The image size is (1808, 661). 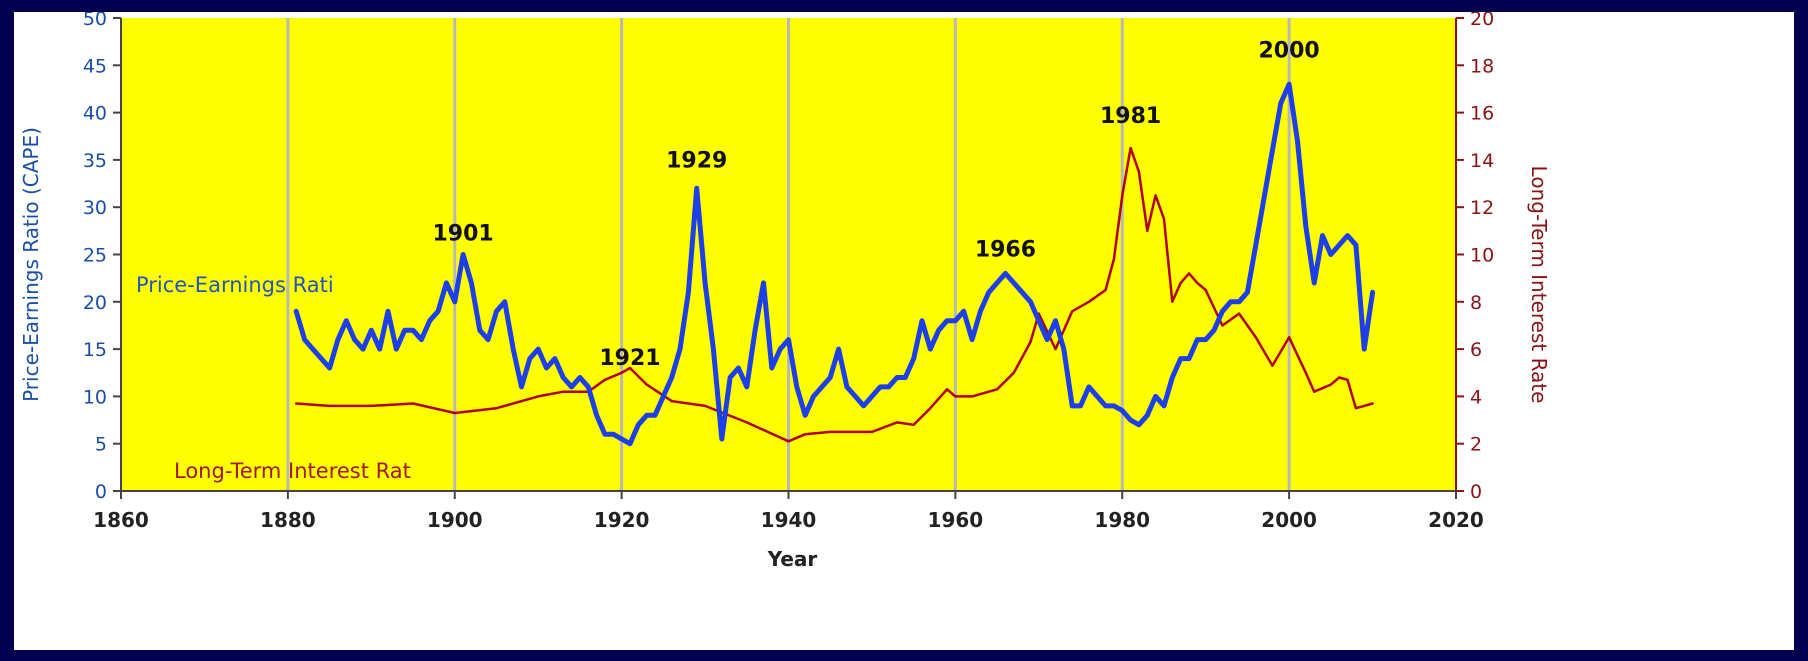 I want to click on annotation-2000: 2000, so click(x=1289, y=51).